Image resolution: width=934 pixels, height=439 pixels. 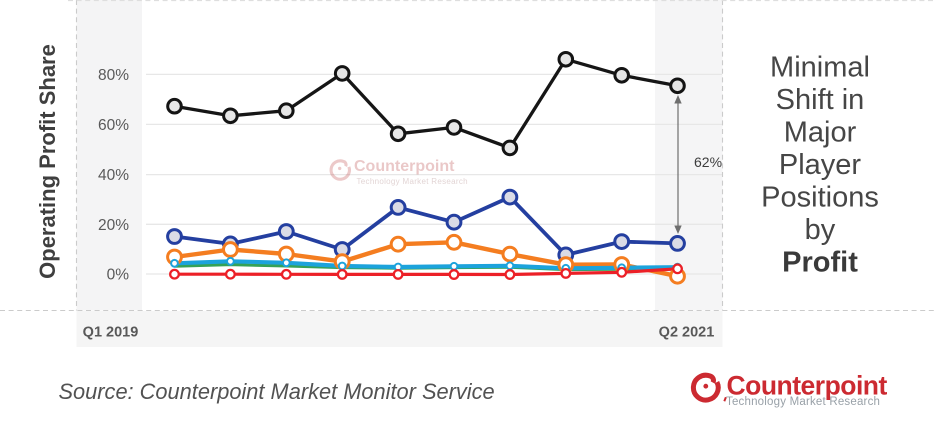 What do you see at coordinates (820, 133) in the screenshot?
I see `svg-text: Major` at bounding box center [820, 133].